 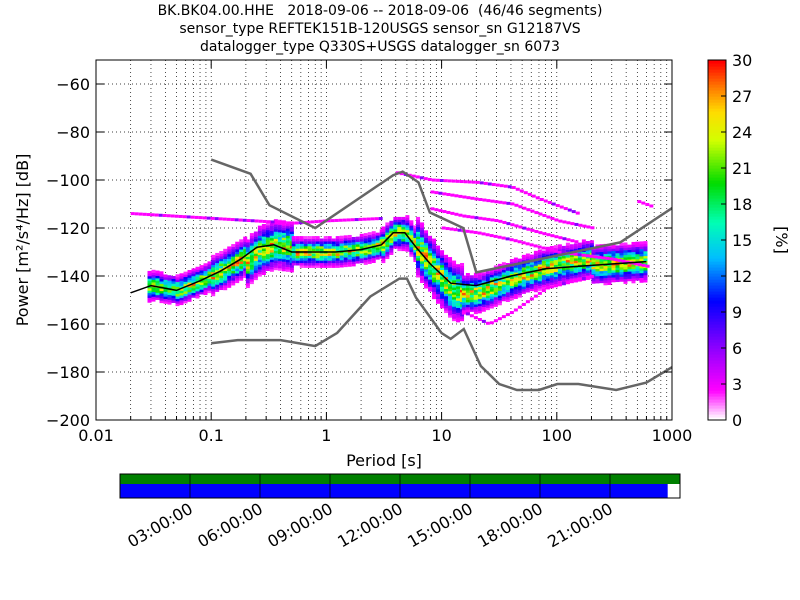 What do you see at coordinates (160, 525) in the screenshot?
I see `timeline-tick-label: 03:00:00` at bounding box center [160, 525].